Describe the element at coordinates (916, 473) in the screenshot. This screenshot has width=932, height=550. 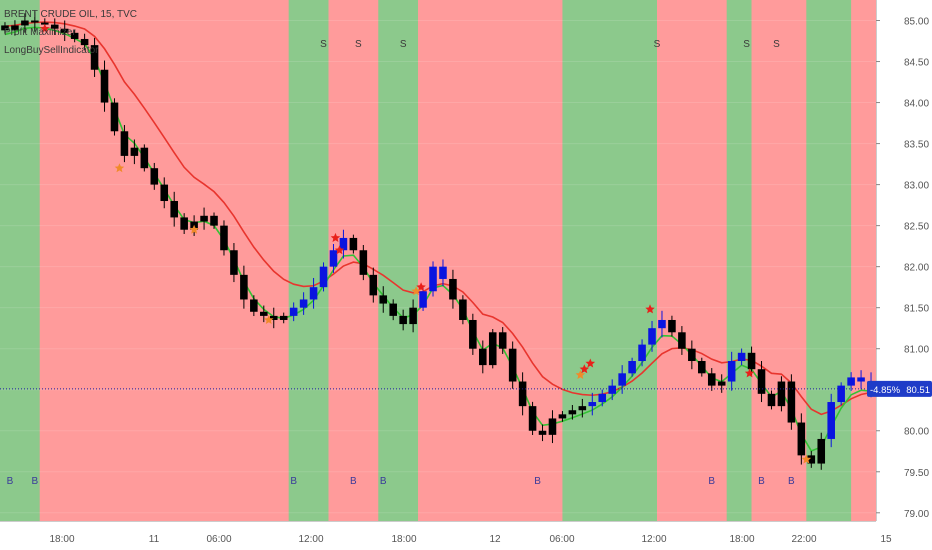
I see `y-tick-label: 79.50` at that location.